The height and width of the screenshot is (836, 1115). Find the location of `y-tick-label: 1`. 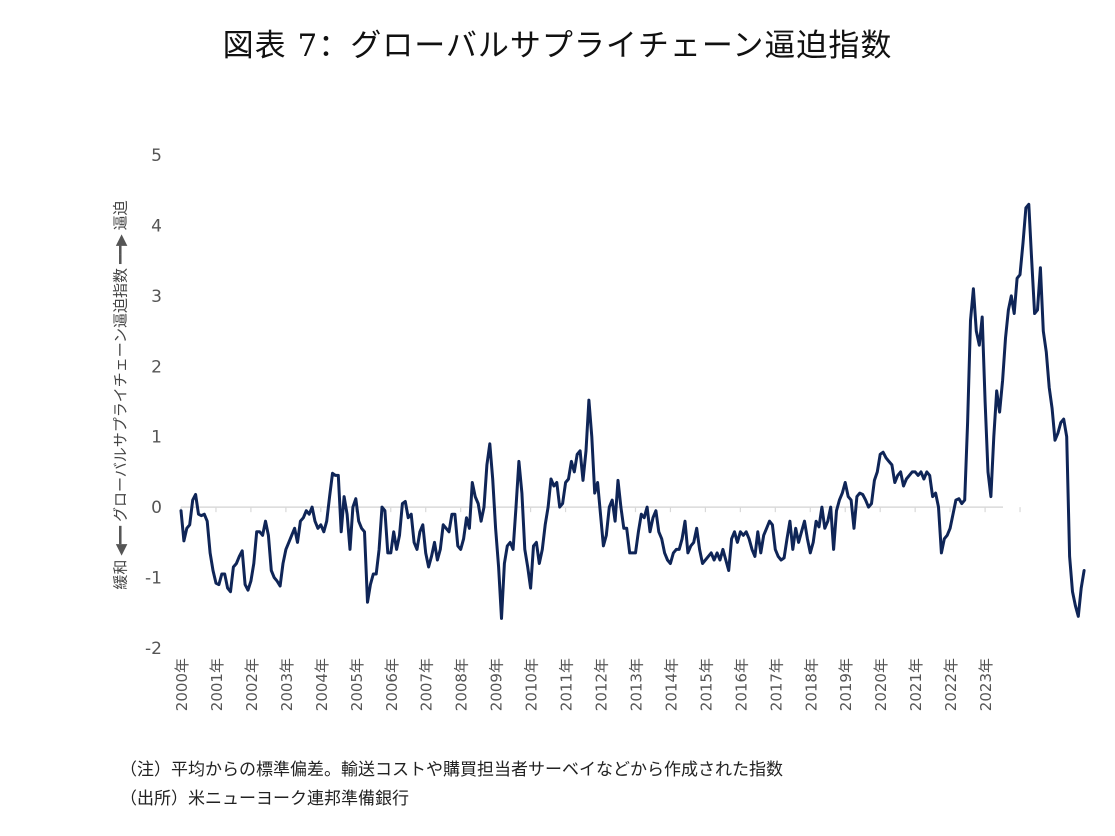

y-tick-label: 1 is located at coordinates (156, 438).